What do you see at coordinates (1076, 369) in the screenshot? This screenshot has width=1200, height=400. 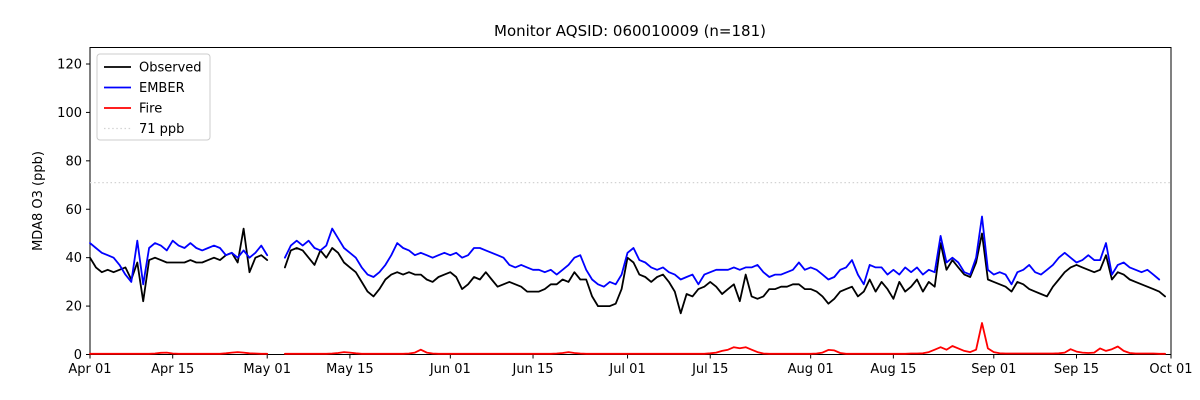 I see `x-tick-label: Sep 15` at bounding box center [1076, 369].